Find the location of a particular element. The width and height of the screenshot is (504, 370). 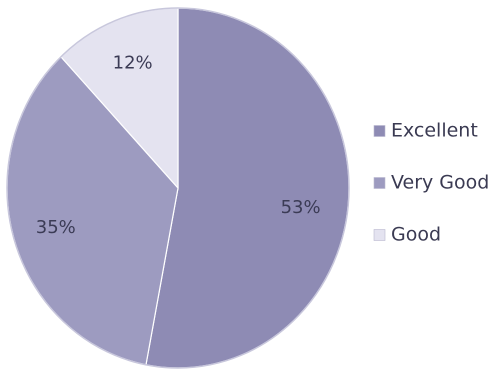

slice-label-excellent: 53% is located at coordinates (301, 207).